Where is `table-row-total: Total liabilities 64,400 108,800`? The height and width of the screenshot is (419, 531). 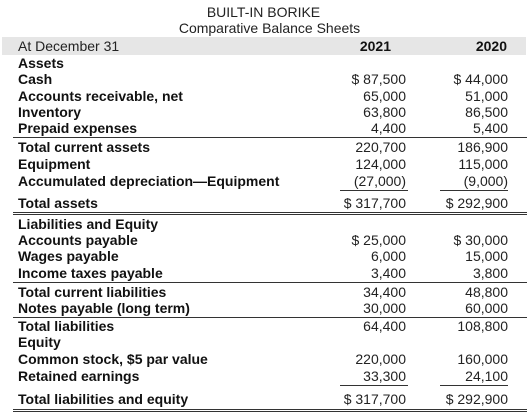 table-row-total: Total liabilities 64,400 108,800 is located at coordinates (265, 326).